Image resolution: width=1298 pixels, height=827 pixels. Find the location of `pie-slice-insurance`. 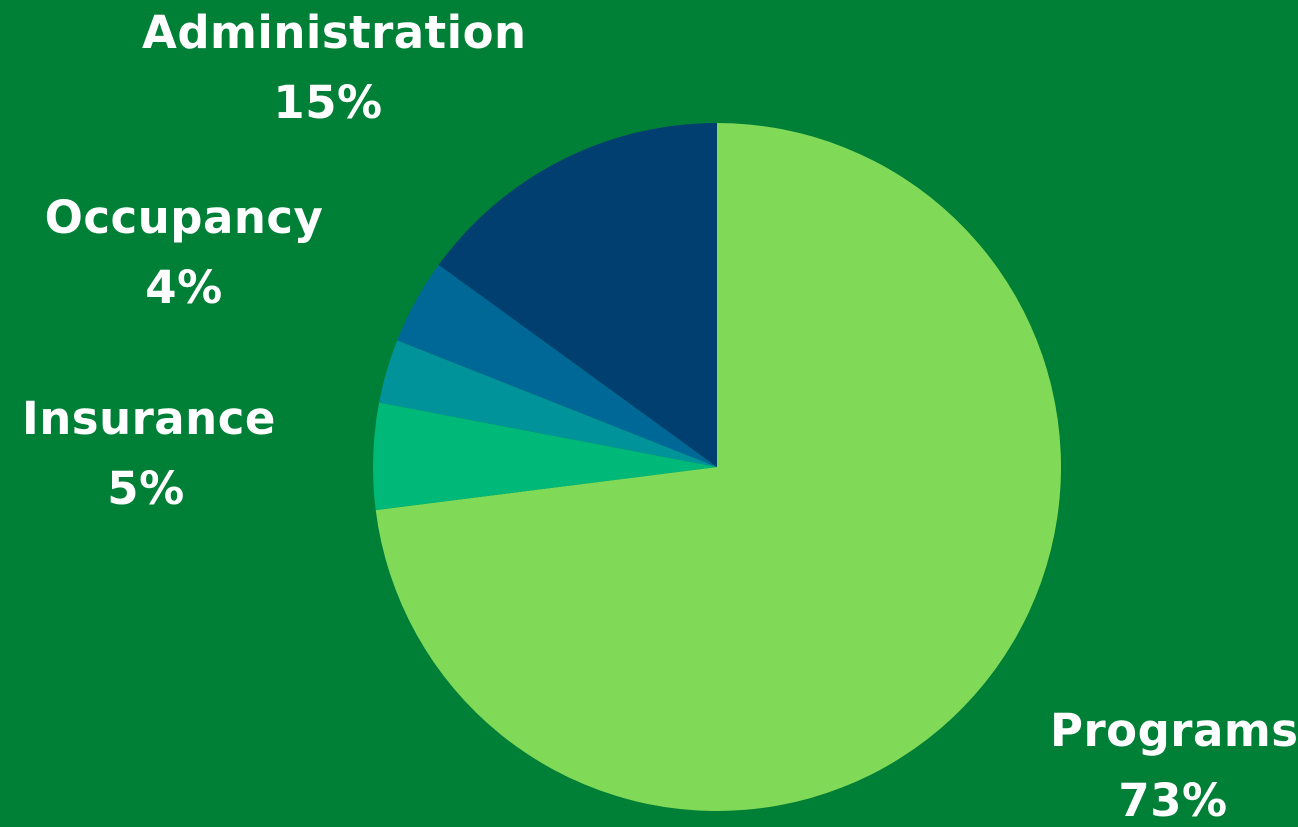

pie-slice-insurance is located at coordinates (544, 456).